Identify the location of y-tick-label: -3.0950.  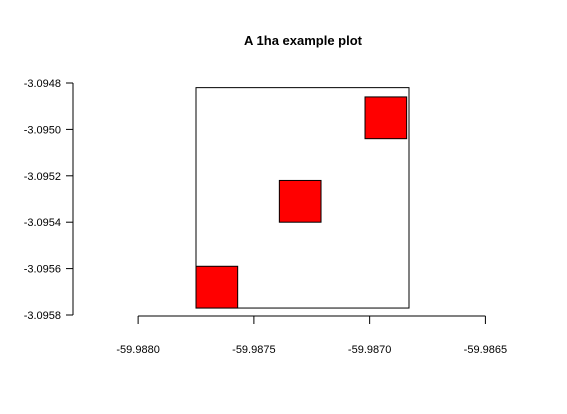
(42, 130).